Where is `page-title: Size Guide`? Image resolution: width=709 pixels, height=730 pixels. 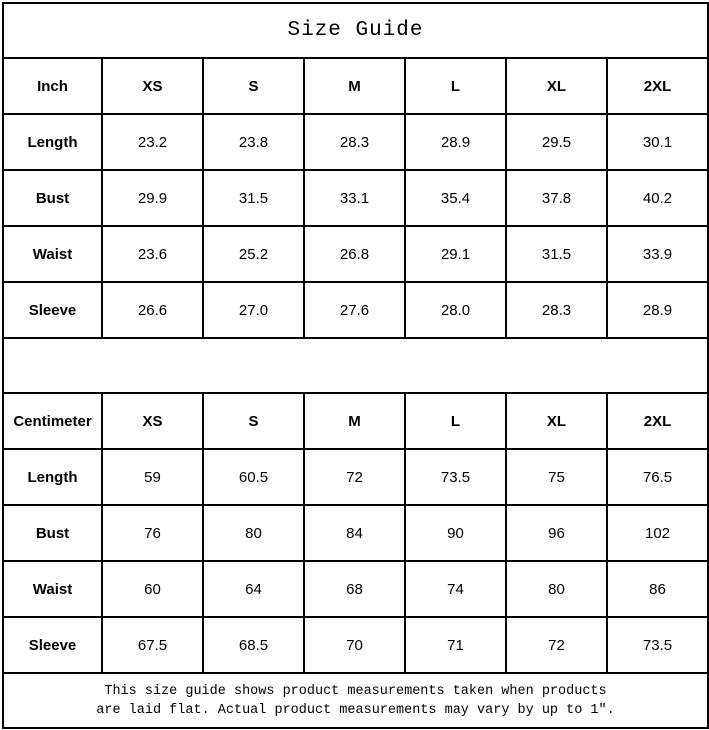
page-title: Size Guide is located at coordinates (355, 30).